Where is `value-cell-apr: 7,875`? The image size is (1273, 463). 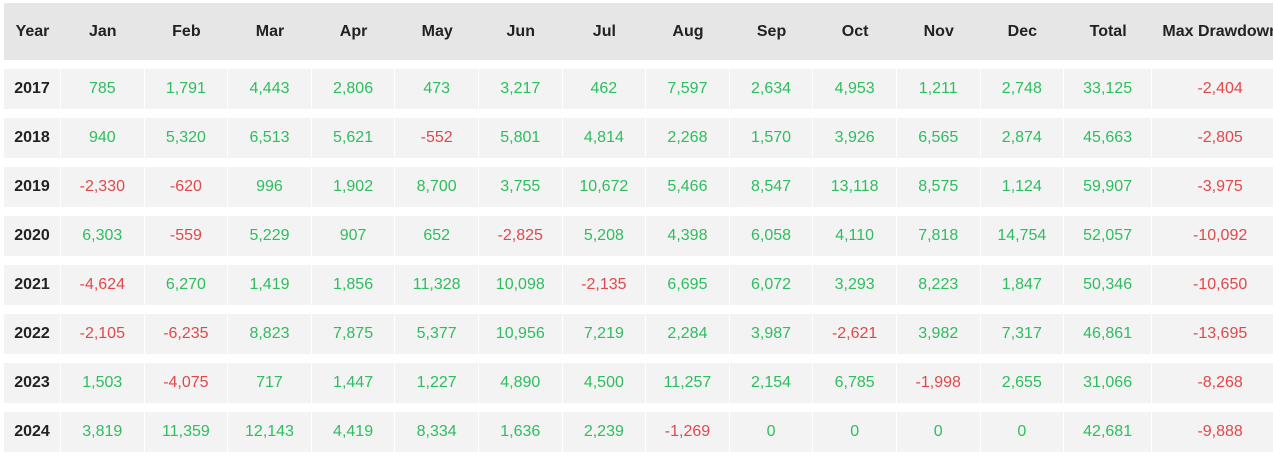 value-cell-apr: 7,875 is located at coordinates (353, 334).